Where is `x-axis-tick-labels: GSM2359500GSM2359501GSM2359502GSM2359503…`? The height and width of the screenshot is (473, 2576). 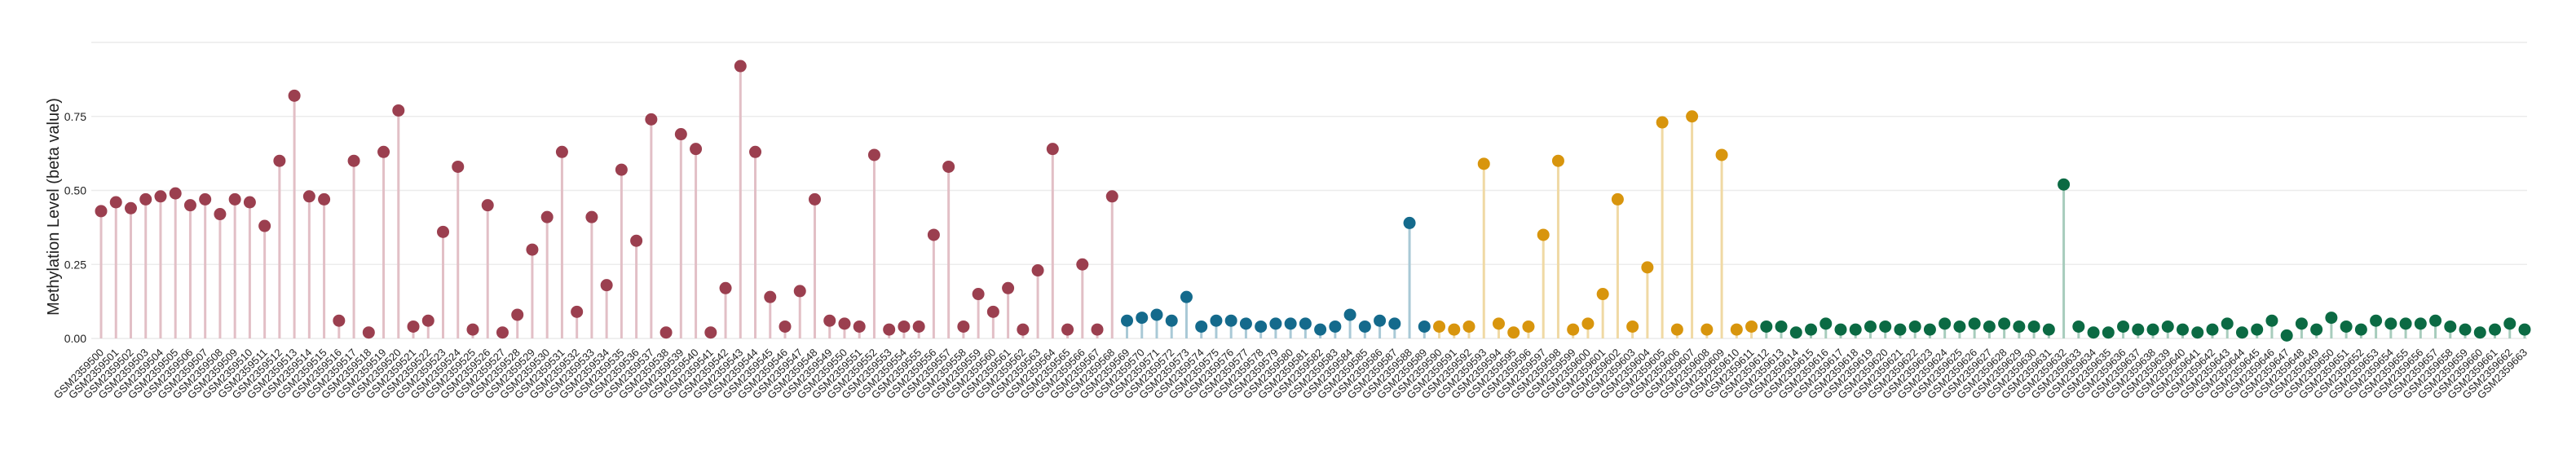
x-axis-tick-labels: GSM2359500GSM2359501GSM2359502GSM2359503… is located at coordinates (1290, 374).